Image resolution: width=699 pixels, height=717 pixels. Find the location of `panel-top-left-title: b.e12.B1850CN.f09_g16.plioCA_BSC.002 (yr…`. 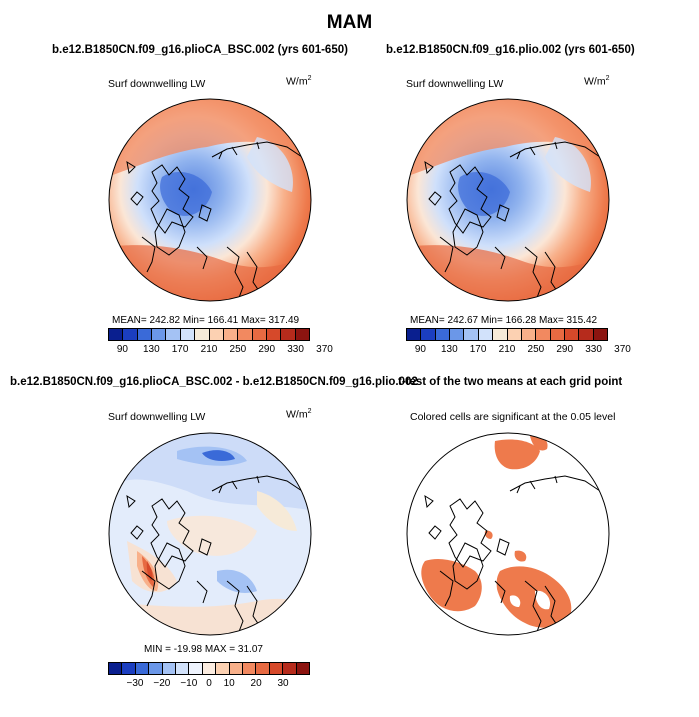

panel-top-left-title: b.e12.B1850CN.f09_g16.plioCA_BSC.002 (yr… is located at coordinates (200, 50).